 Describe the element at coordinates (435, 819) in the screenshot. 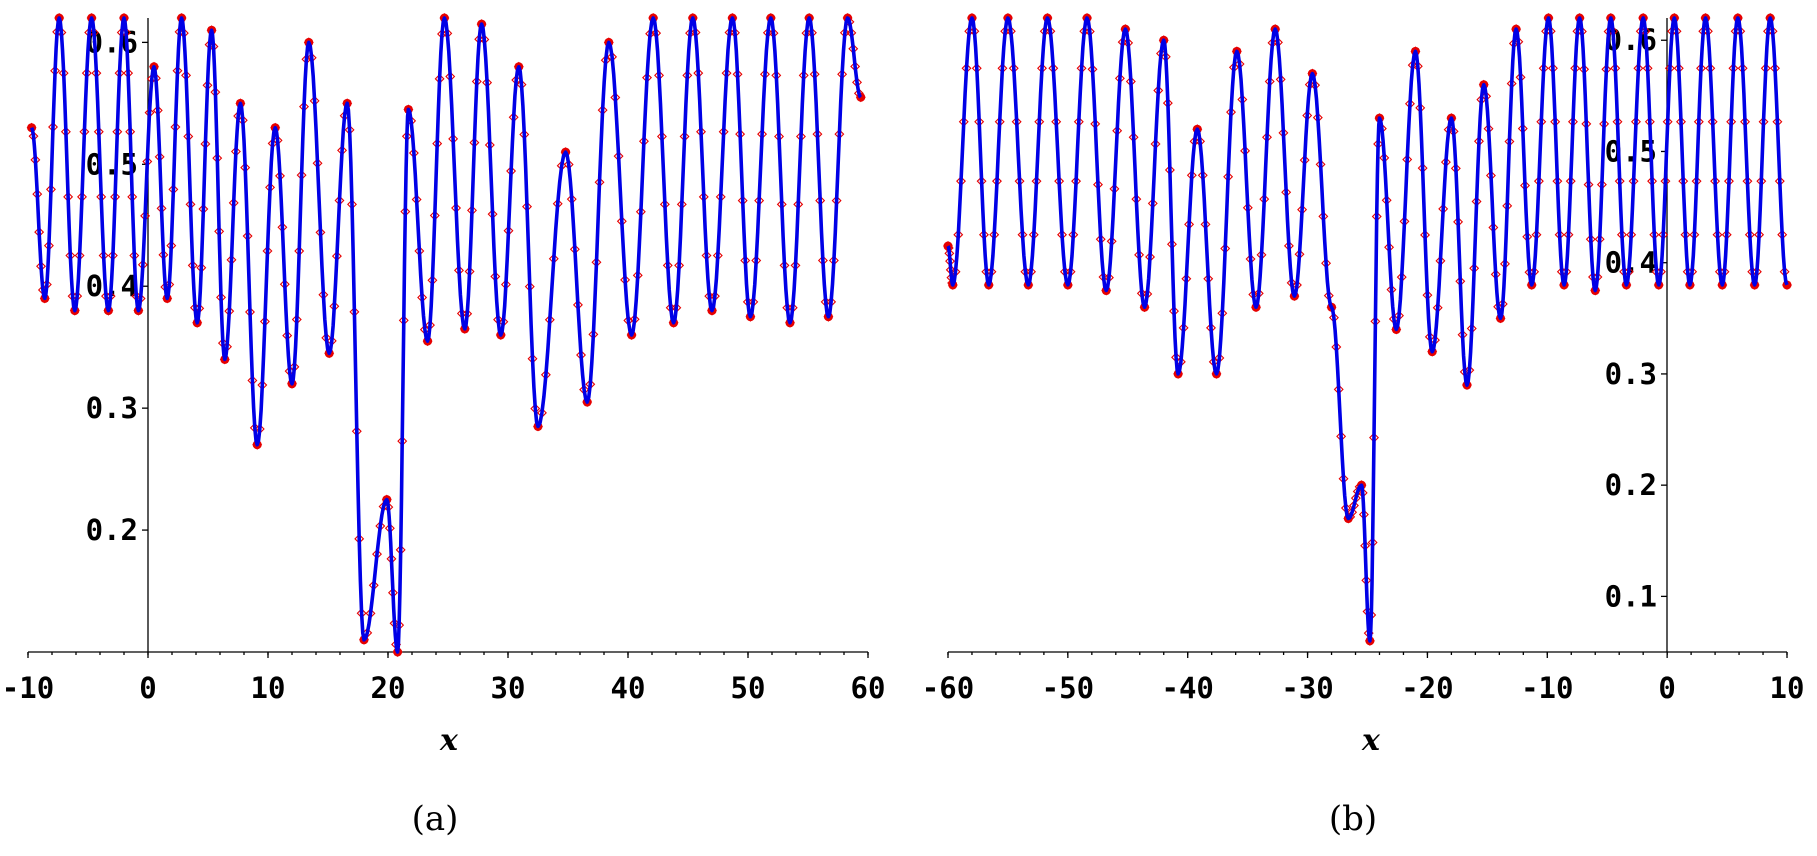

I see `panel-a-caption: (a)` at that location.